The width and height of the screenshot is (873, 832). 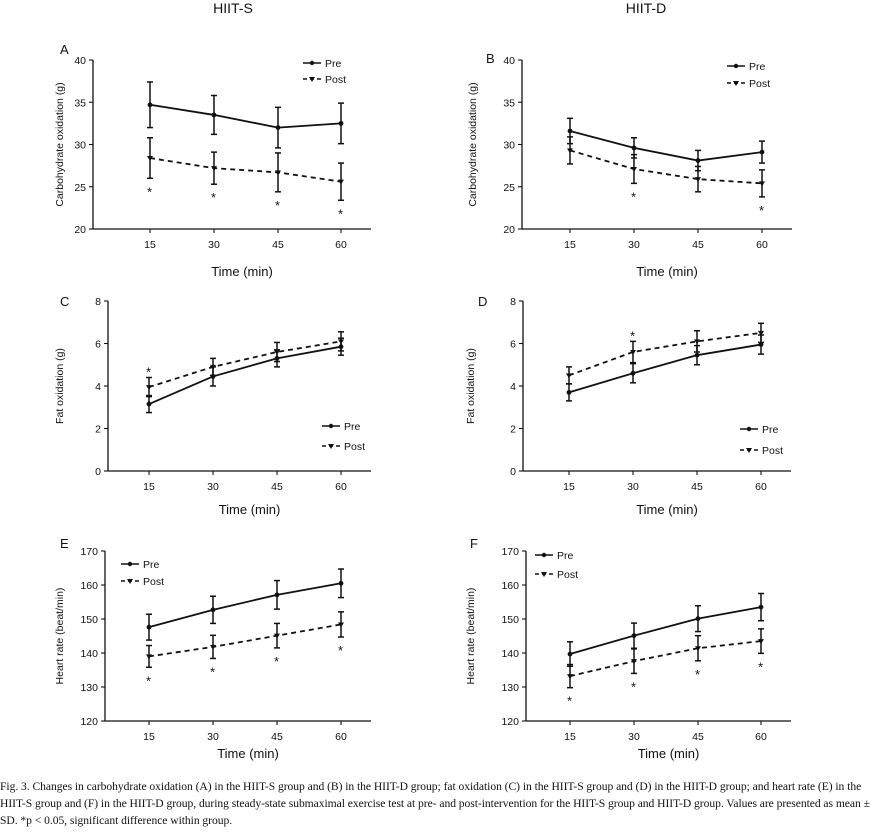 What do you see at coordinates (341, 487) in the screenshot?
I see `x-tick-label: 60` at bounding box center [341, 487].